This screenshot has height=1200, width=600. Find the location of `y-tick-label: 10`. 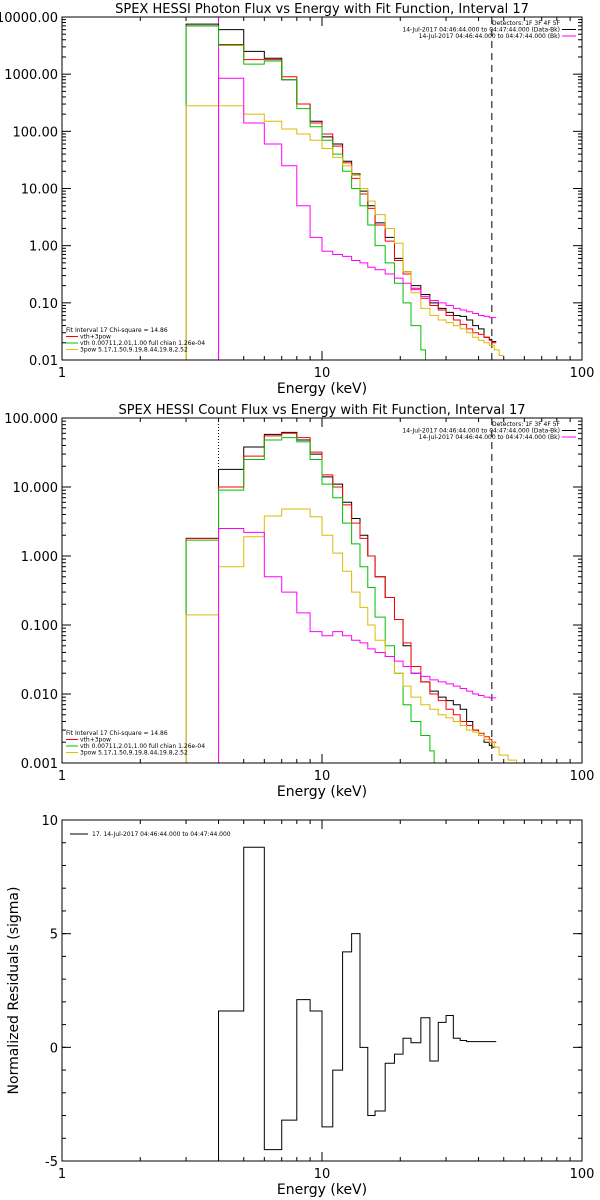

y-tick-label: 10 is located at coordinates (49, 821).